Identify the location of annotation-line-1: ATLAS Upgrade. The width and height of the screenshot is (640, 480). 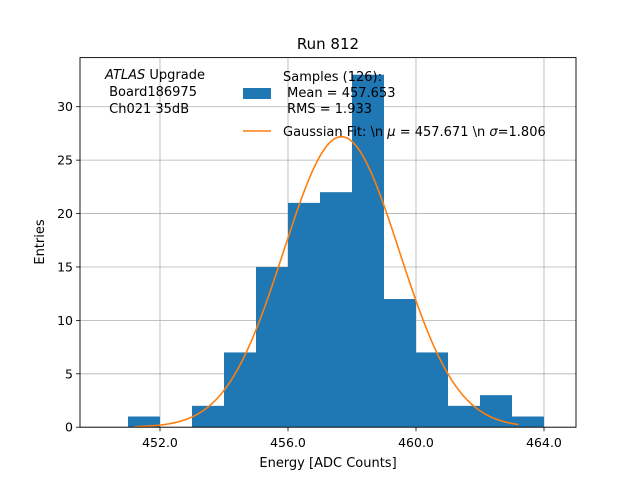
(154, 75).